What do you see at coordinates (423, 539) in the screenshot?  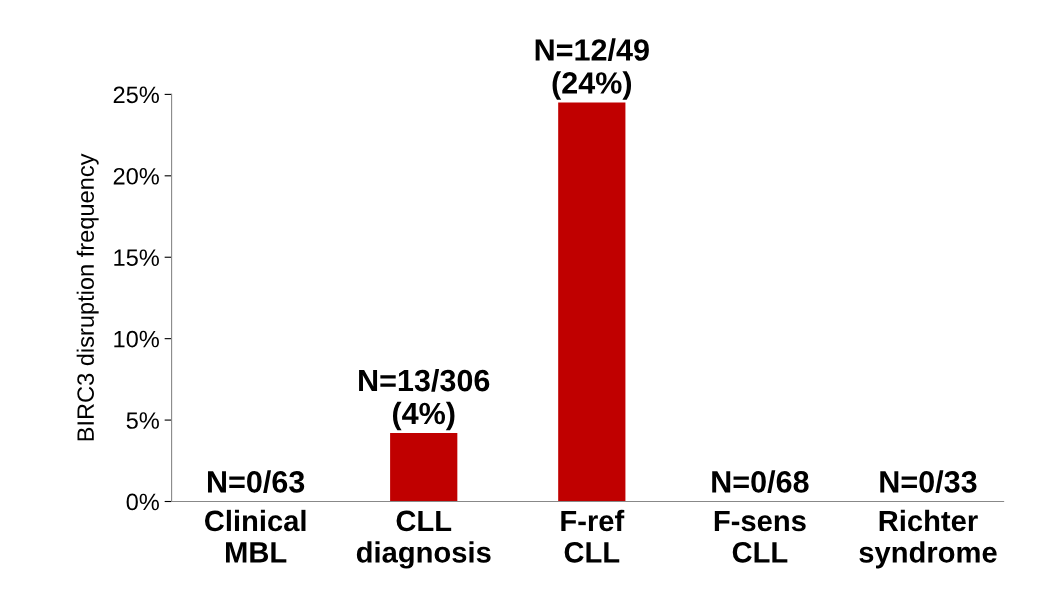 I see `x-tick-label: CLL diagnosis` at bounding box center [423, 539].